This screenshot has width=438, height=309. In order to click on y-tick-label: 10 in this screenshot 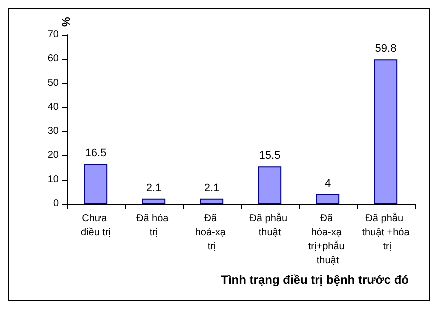, I will do `click(54, 180)`.